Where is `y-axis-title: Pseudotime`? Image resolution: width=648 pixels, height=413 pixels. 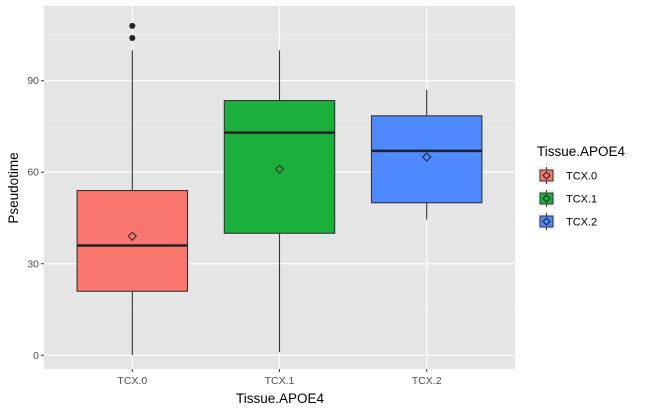
y-axis-title: Pseudotime is located at coordinates (13, 187).